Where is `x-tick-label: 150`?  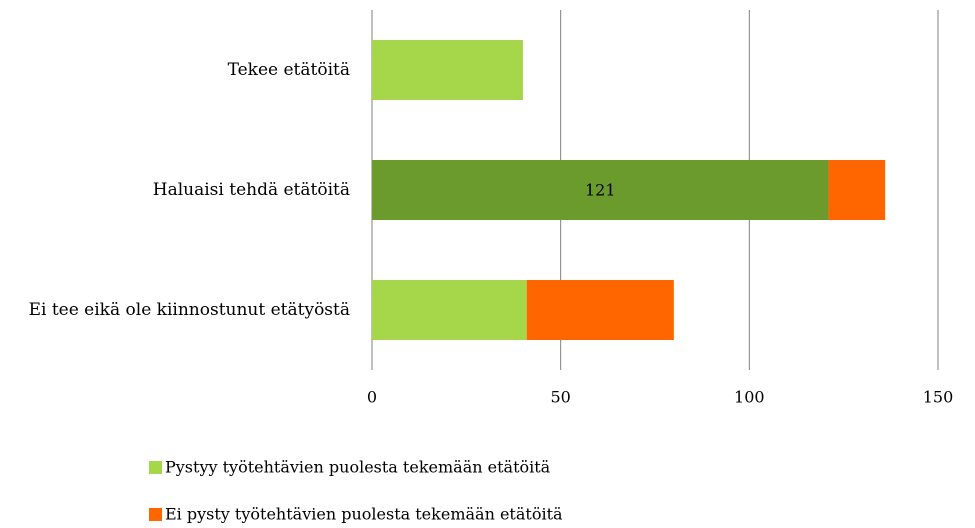 x-tick-label: 150 is located at coordinates (938, 397).